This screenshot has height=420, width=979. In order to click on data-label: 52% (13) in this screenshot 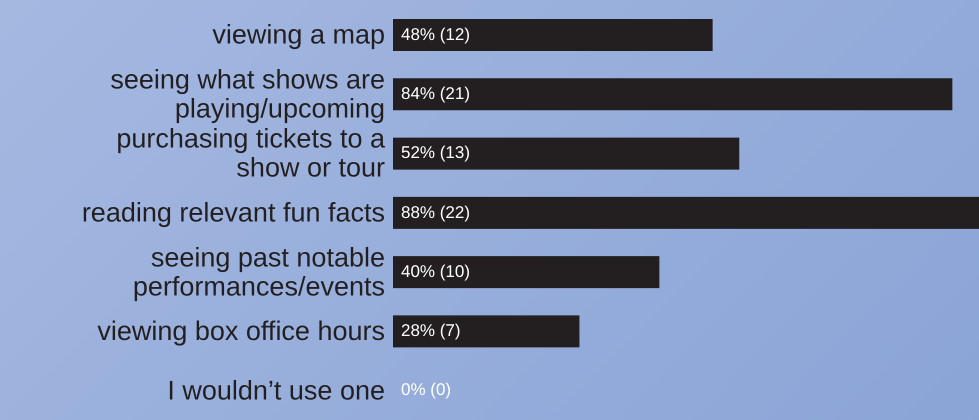, I will do `click(435, 153)`.